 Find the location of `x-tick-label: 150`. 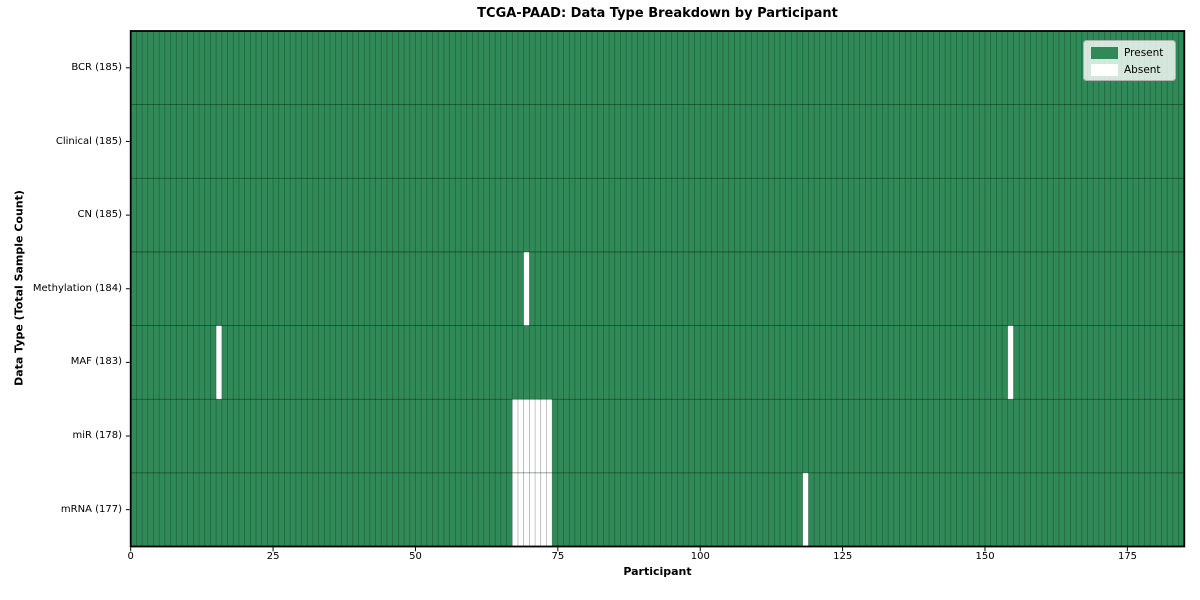

x-tick-label: 150 is located at coordinates (985, 556).